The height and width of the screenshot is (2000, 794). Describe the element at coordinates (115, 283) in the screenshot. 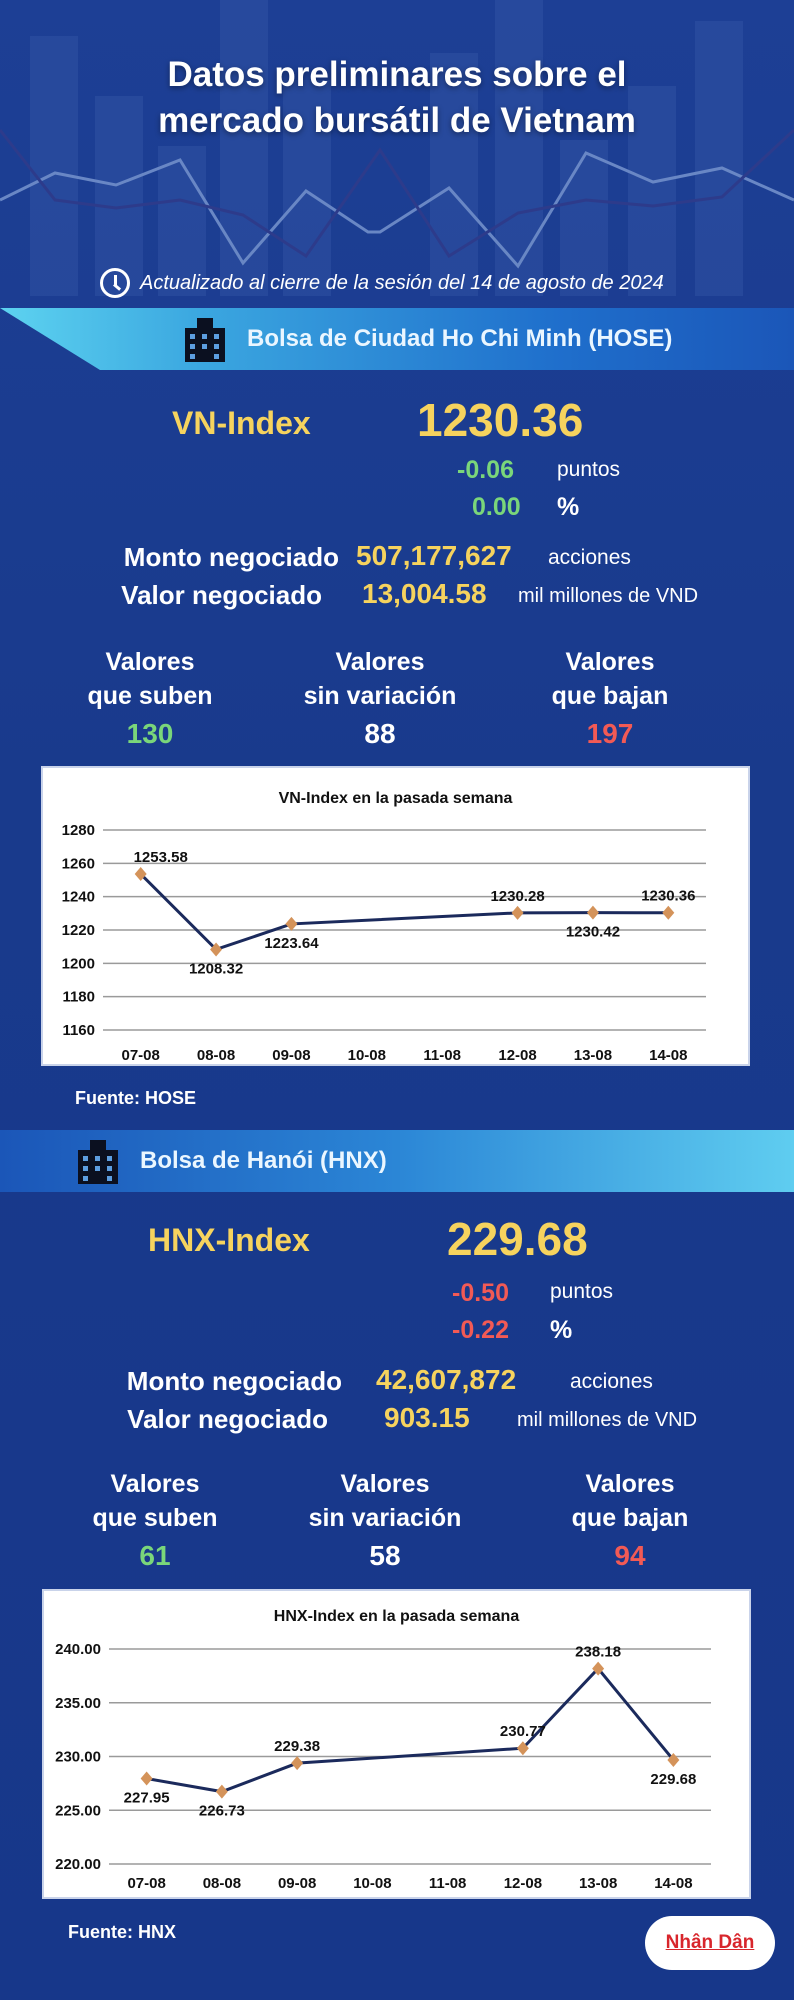

I see `clock-icon` at that location.